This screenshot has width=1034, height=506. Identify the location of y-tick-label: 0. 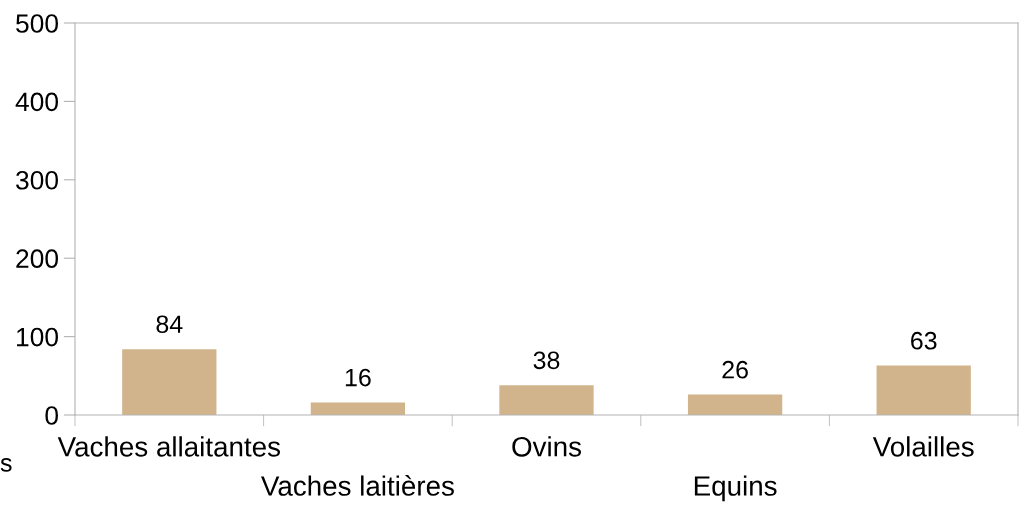
(51, 415).